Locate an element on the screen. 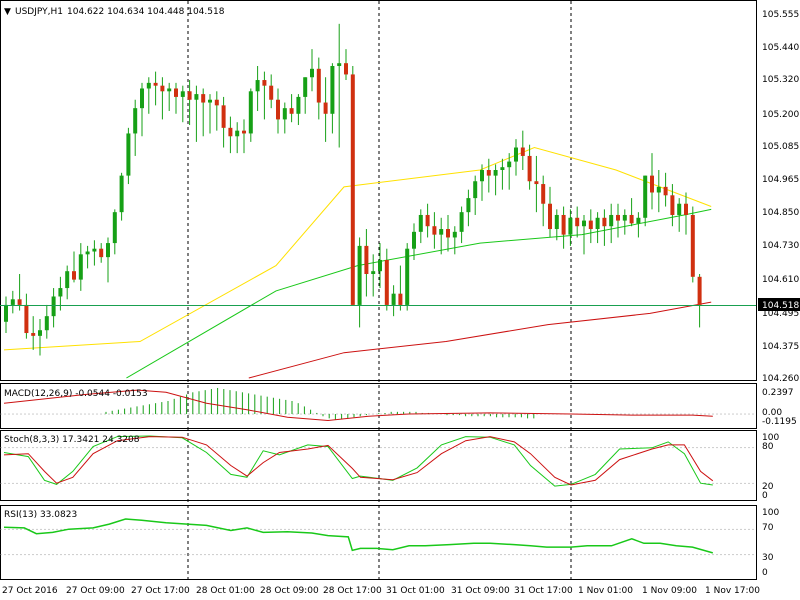 This screenshot has height=600, width=800. stoch-tick: 100 is located at coordinates (770, 438).